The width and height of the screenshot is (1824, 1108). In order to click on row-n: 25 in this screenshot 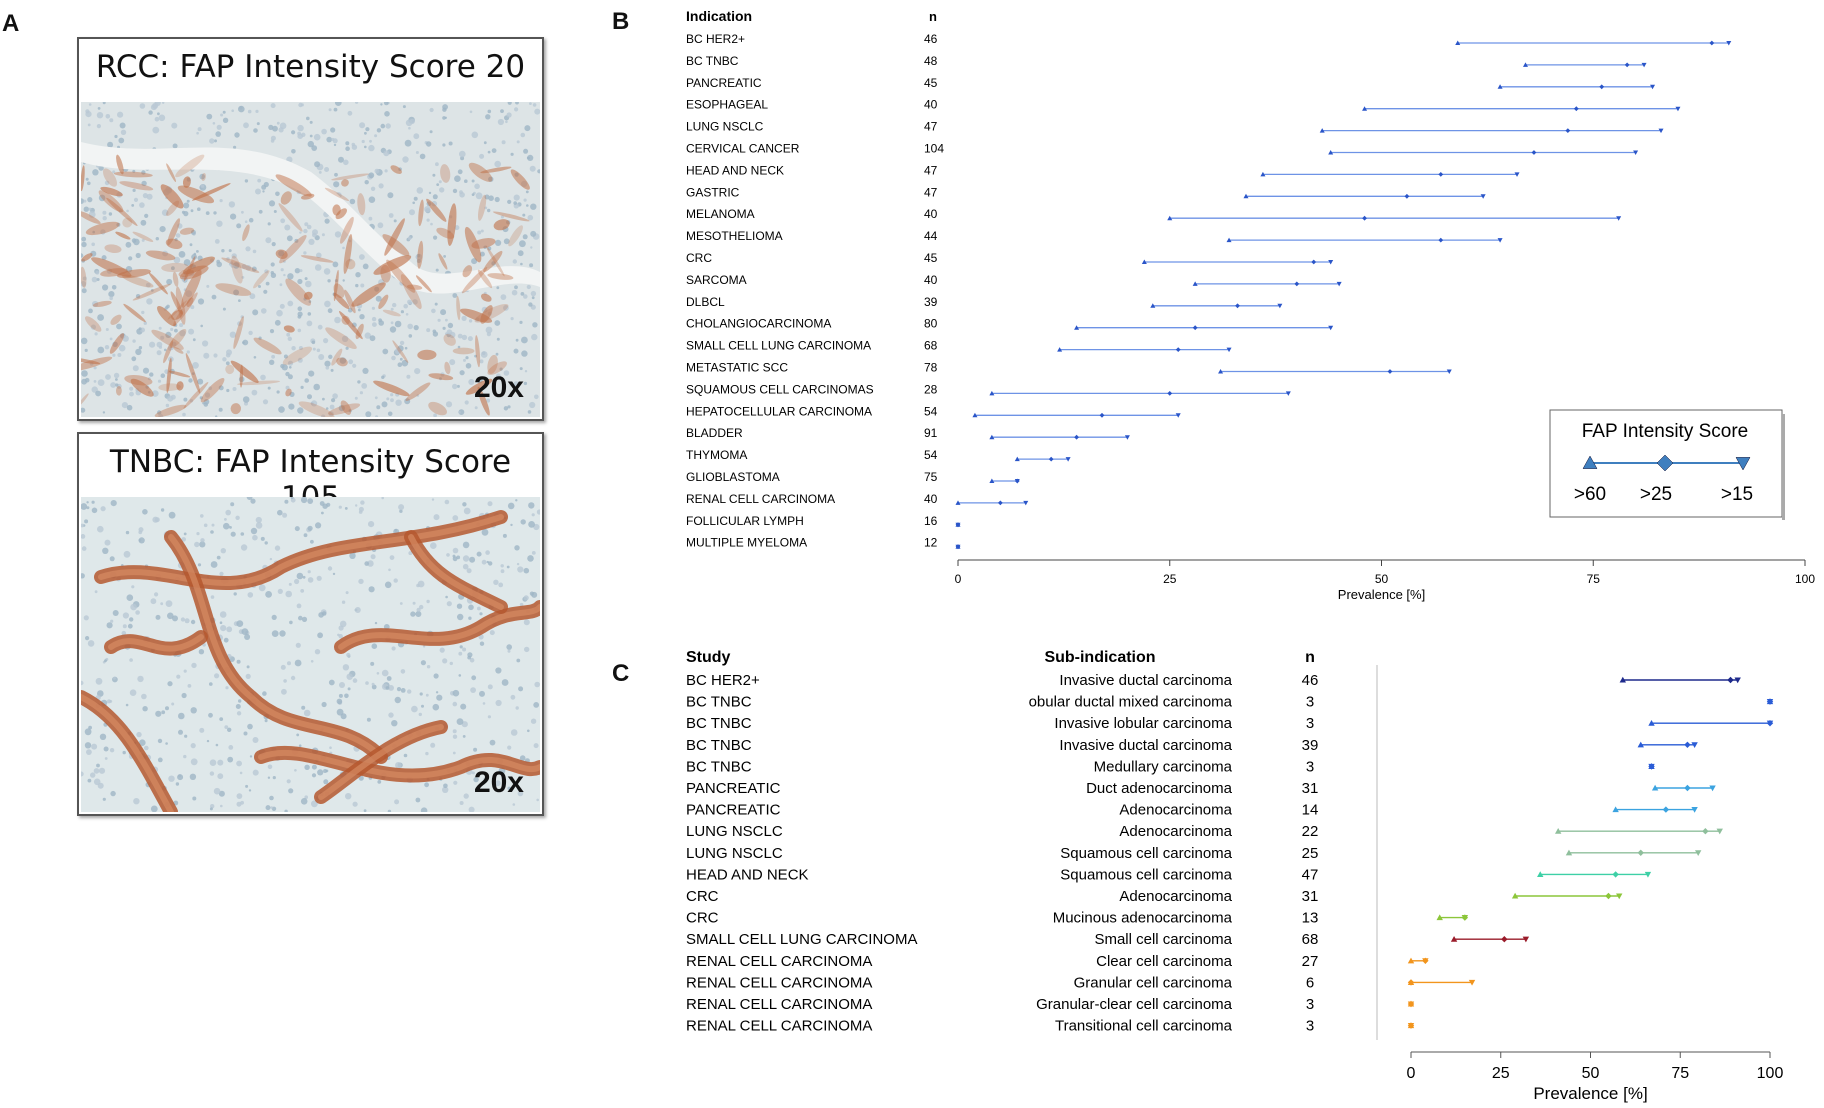, I will do `click(1310, 853)`.